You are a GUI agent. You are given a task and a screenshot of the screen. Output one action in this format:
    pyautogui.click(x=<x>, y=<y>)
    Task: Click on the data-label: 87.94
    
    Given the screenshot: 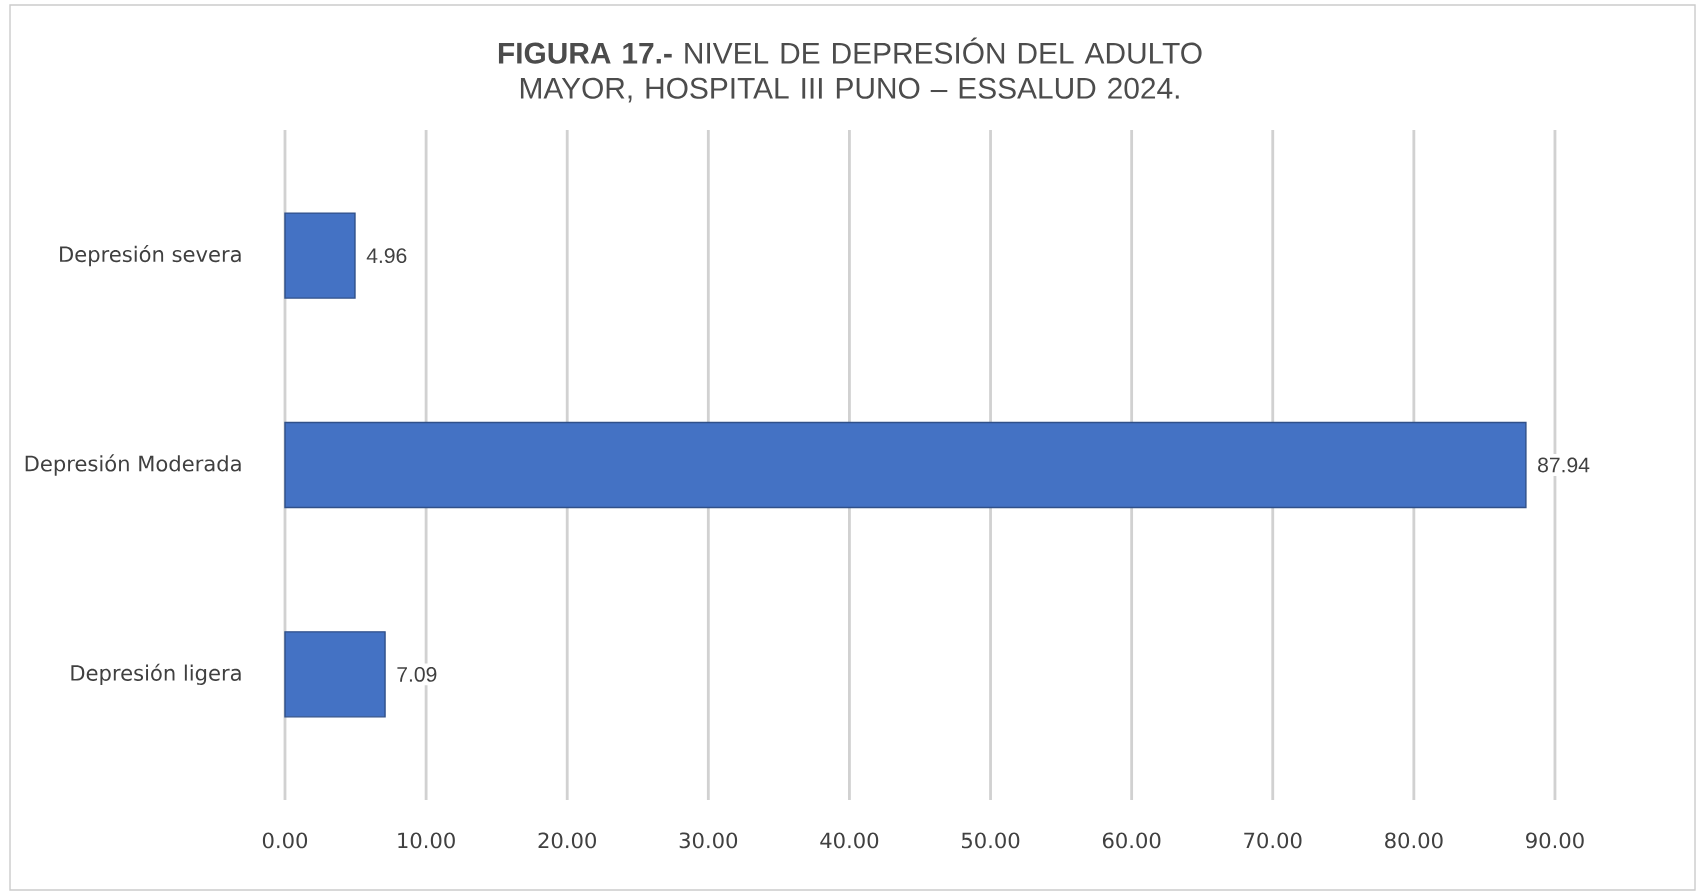 What is the action you would take?
    pyautogui.click(x=1564, y=465)
    